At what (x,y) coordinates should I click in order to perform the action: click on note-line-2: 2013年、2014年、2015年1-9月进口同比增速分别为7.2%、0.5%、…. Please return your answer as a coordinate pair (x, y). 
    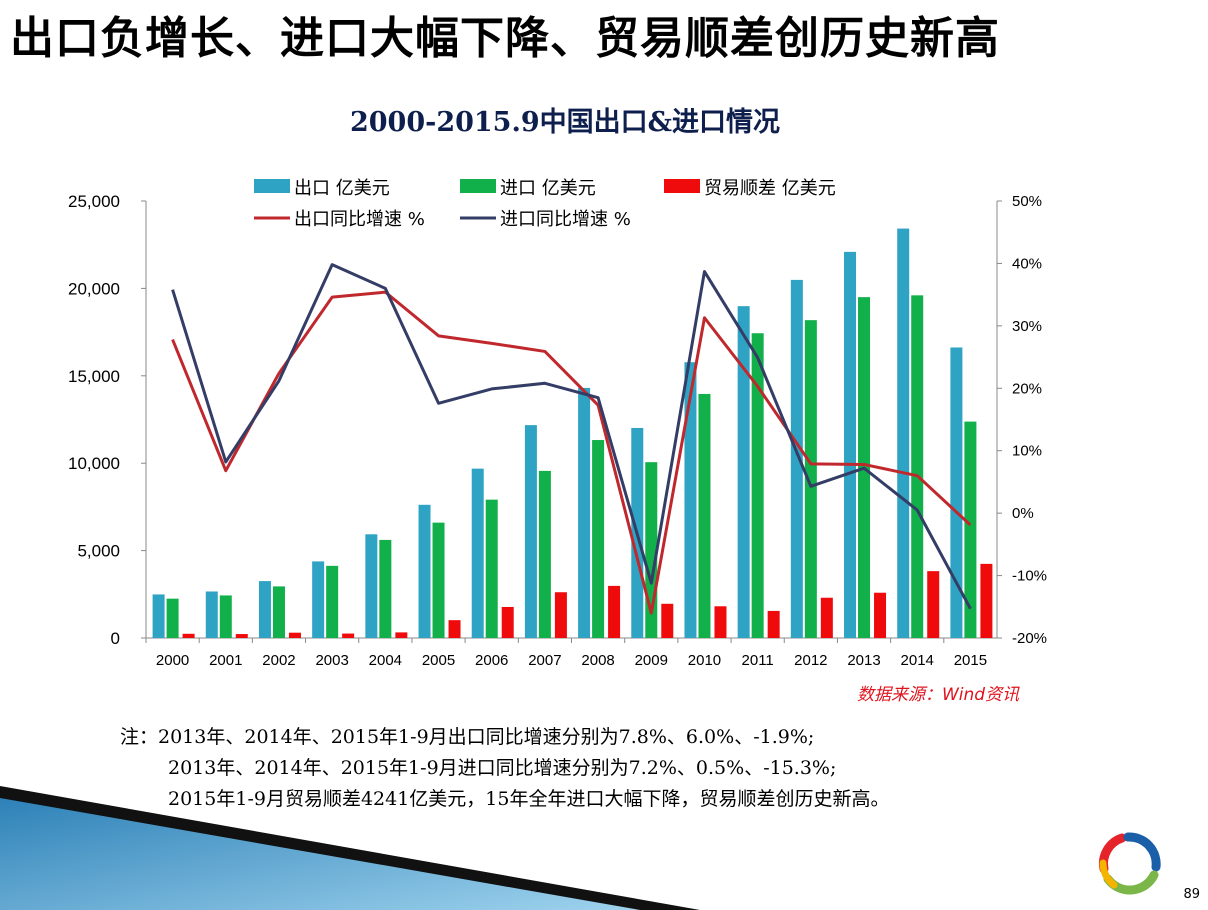
    Looking at the image, I should click on (502, 768).